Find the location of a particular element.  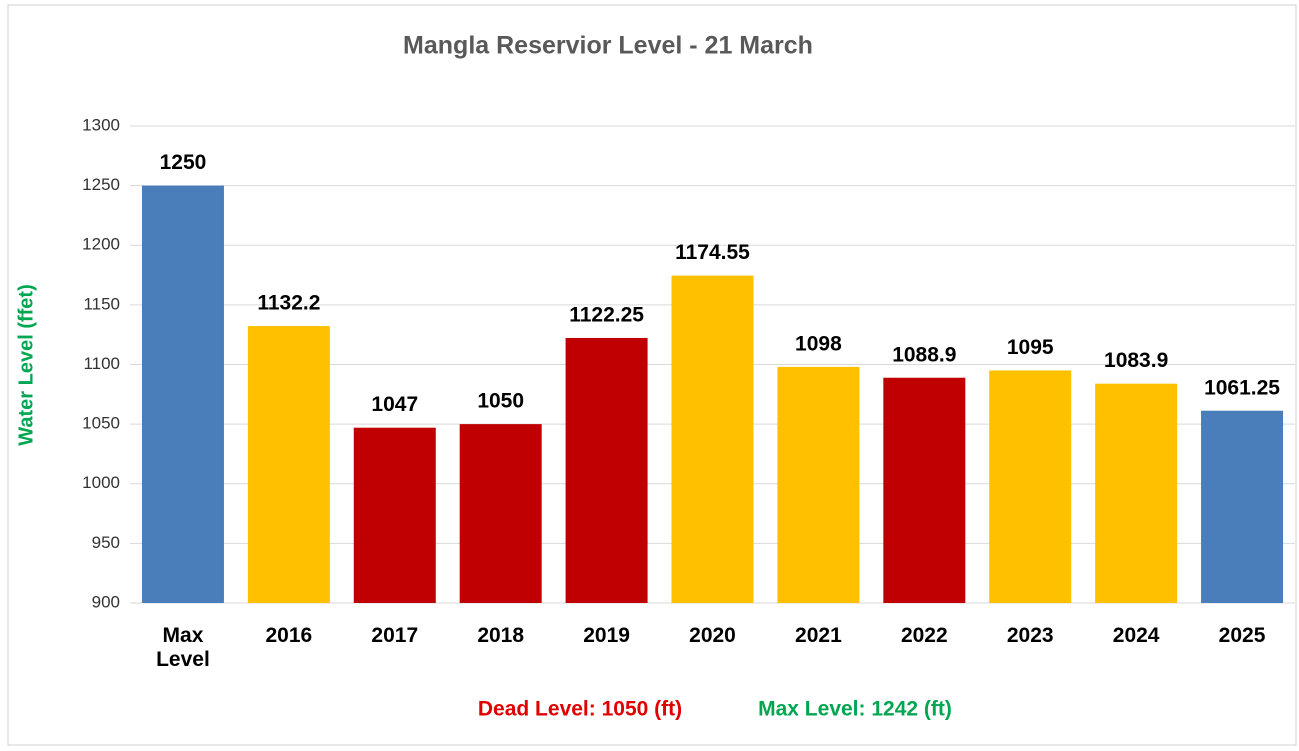

x-tick-label: 2018 is located at coordinates (501, 635).